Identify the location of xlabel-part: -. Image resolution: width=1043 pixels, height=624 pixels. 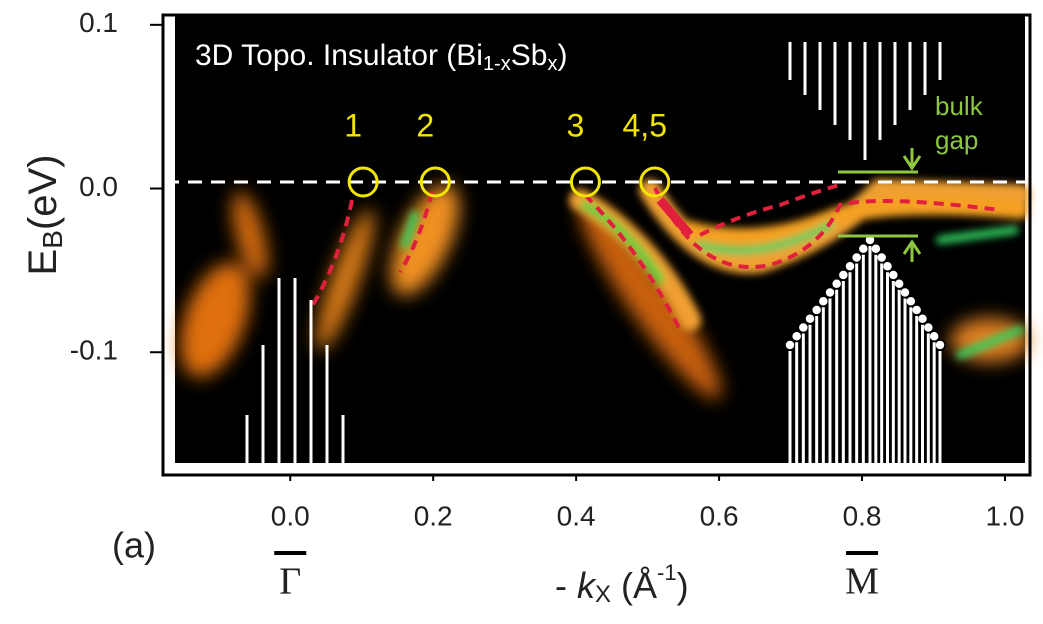
(566, 585).